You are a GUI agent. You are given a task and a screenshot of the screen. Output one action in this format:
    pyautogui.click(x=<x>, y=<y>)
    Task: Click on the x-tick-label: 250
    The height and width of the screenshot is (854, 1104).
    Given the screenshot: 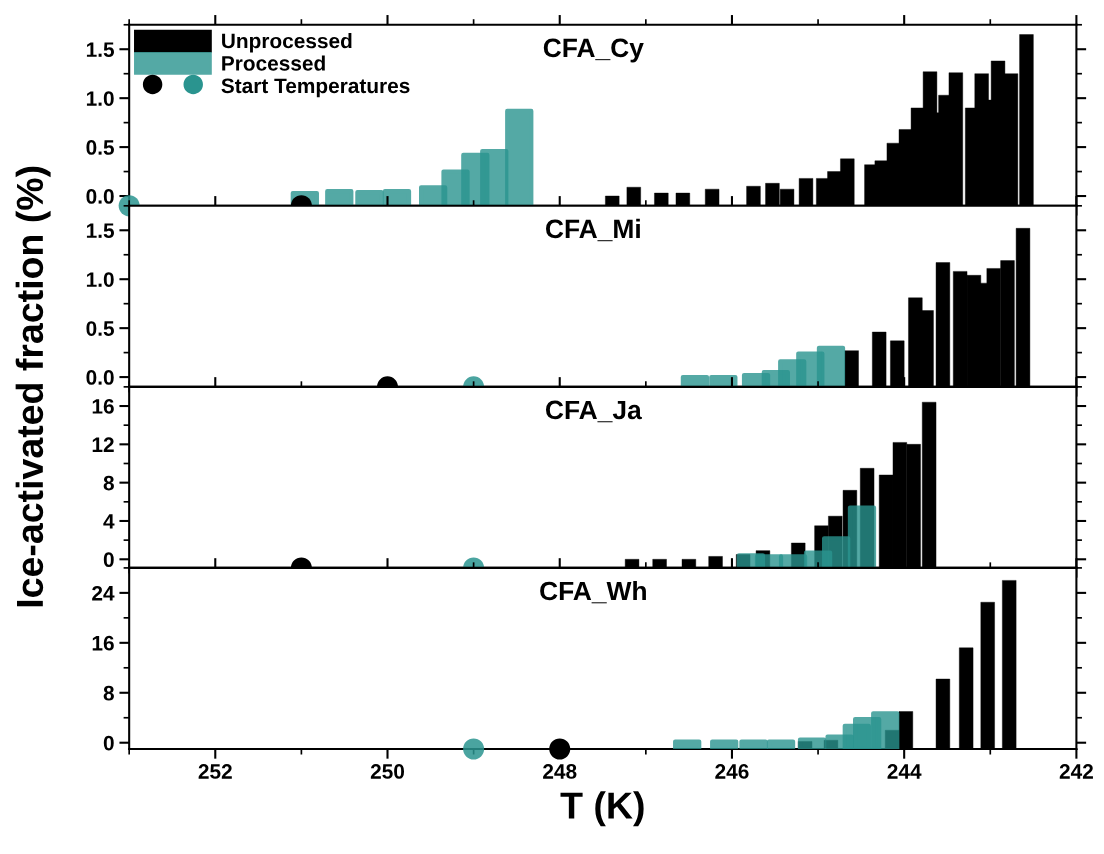 What is the action you would take?
    pyautogui.click(x=387, y=771)
    